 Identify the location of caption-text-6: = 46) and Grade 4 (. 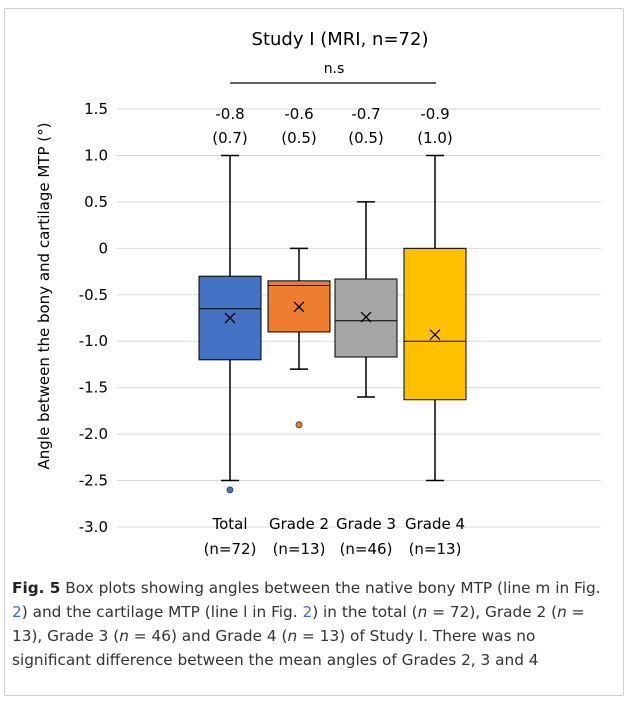
(208, 636).